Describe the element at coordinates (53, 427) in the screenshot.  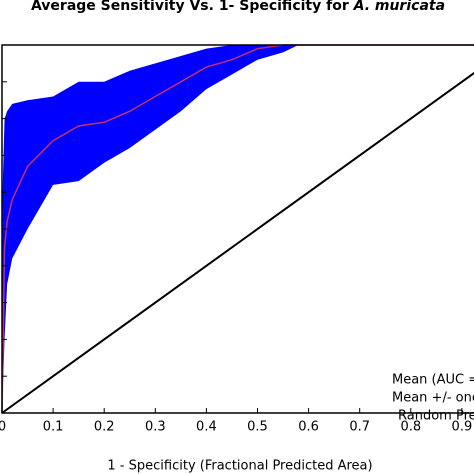
I see `x-tick-label: 0.1` at that location.